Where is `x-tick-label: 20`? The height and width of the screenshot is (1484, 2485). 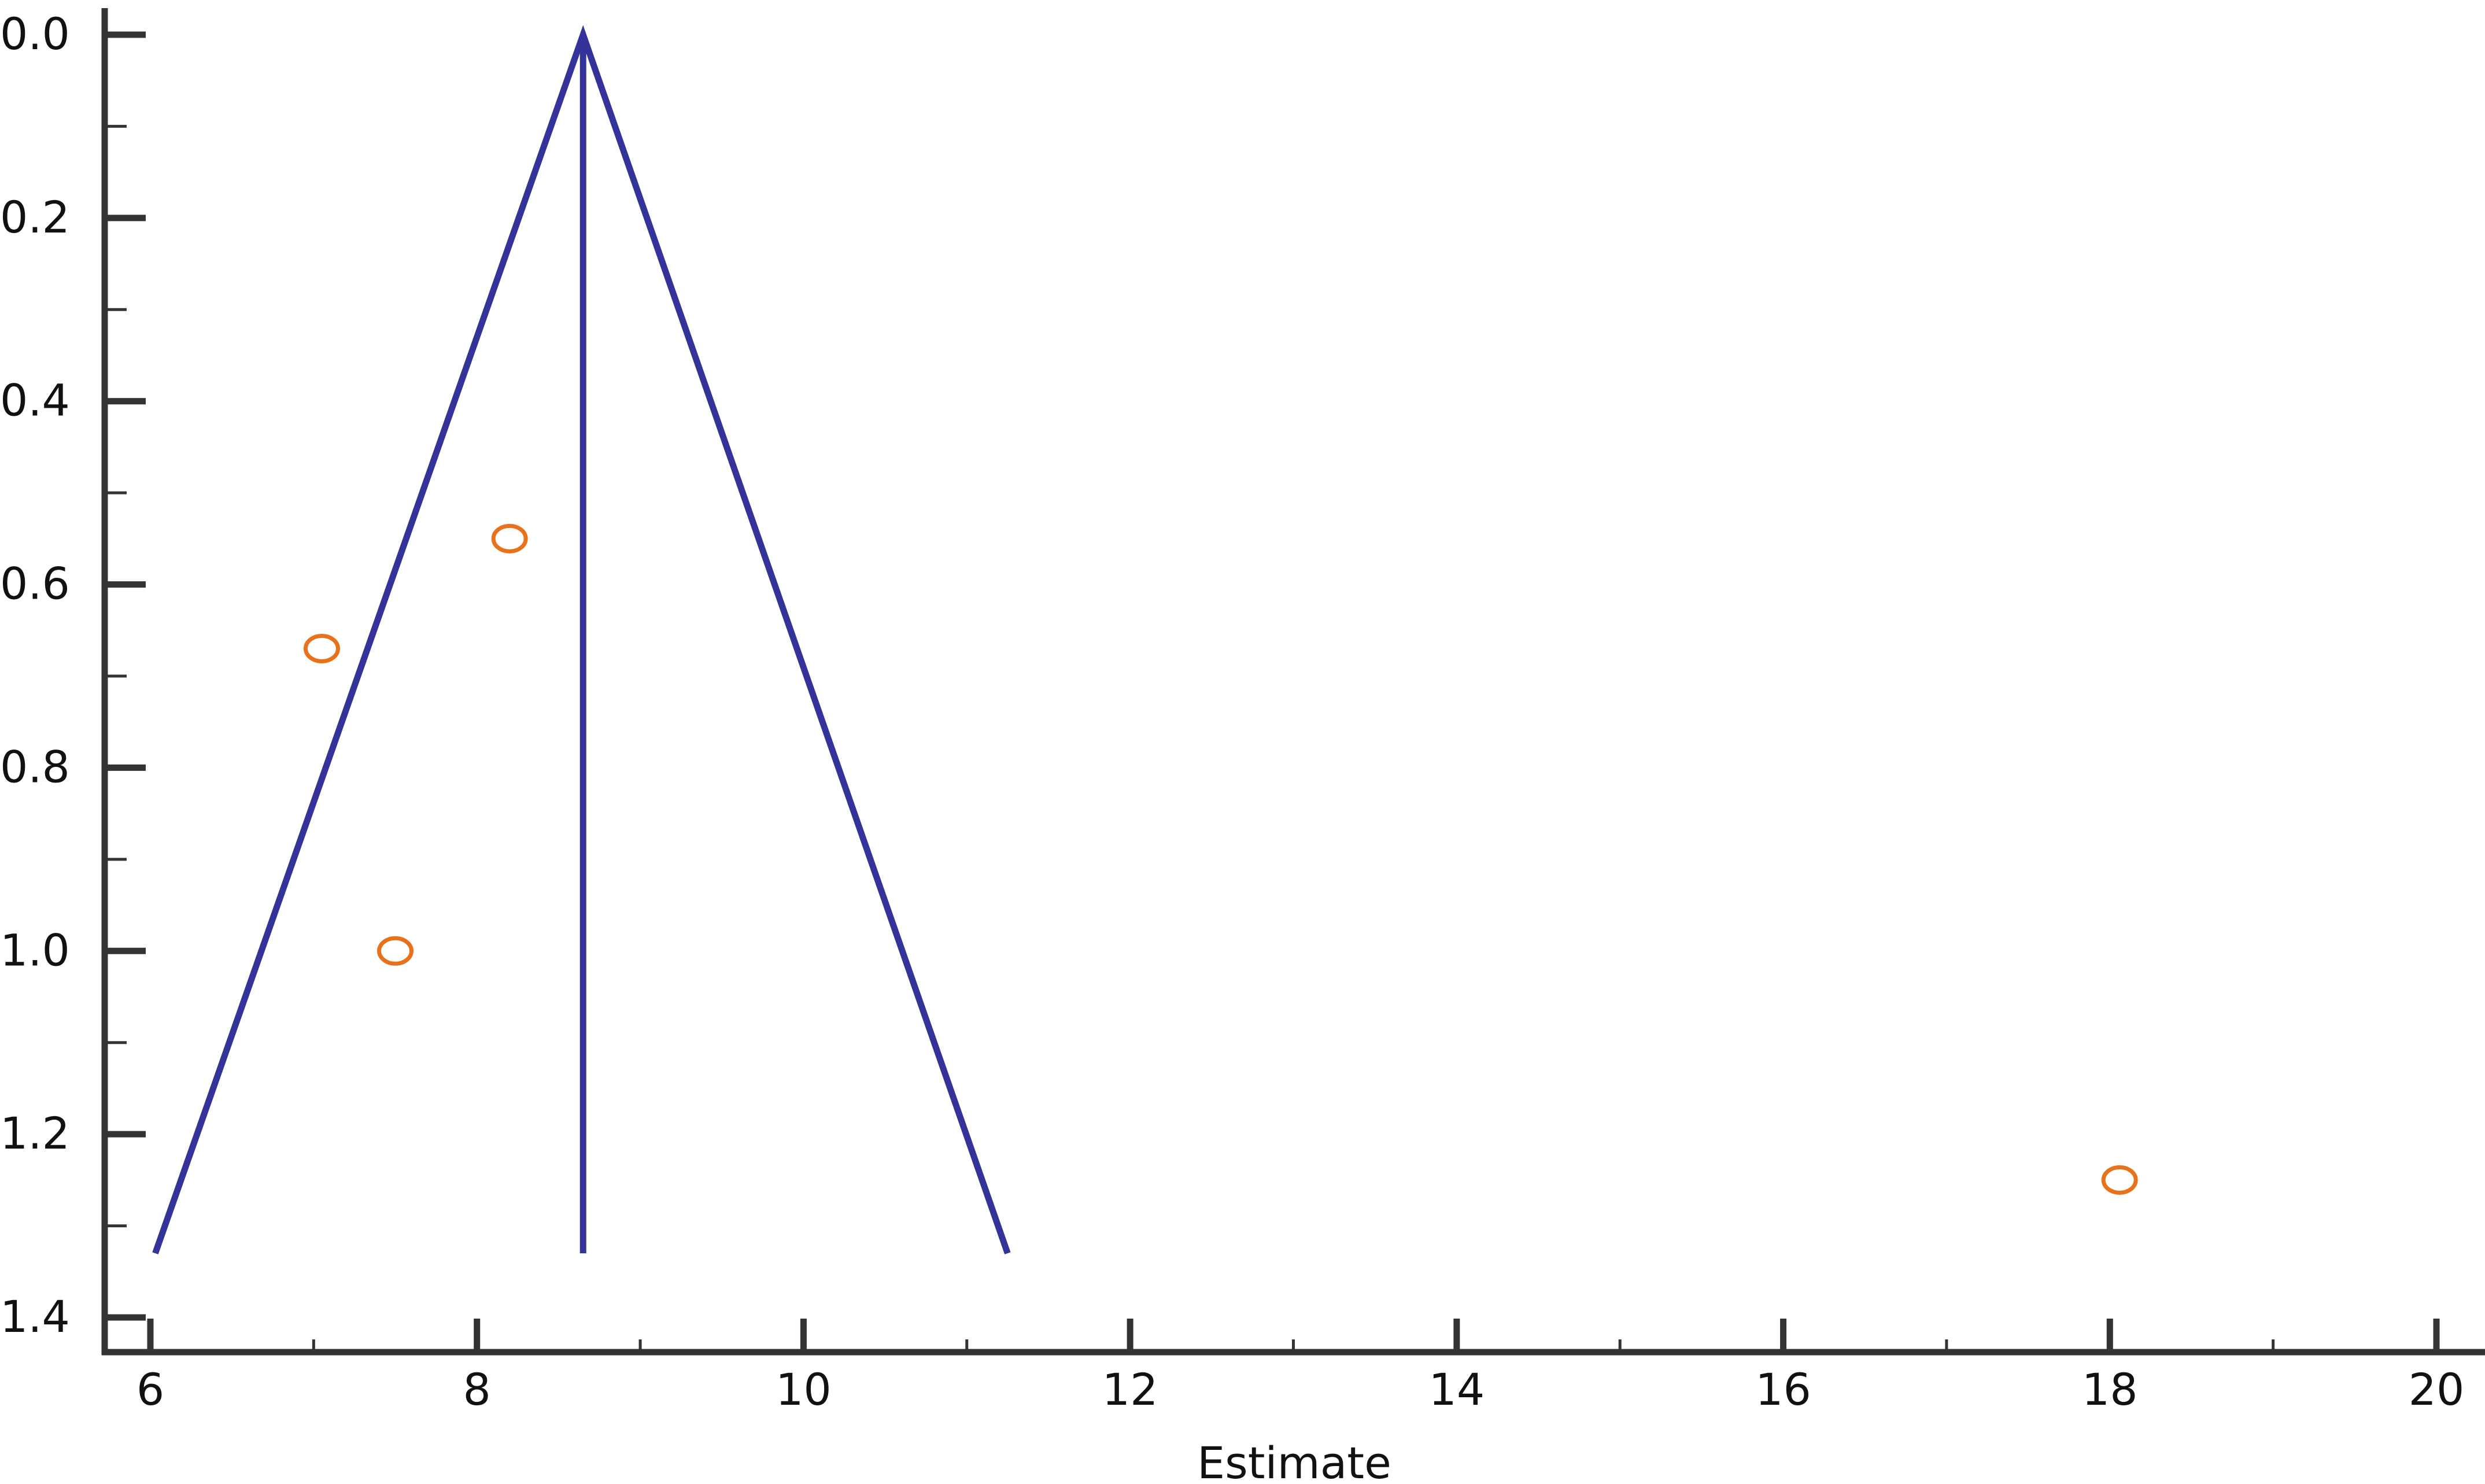 x-tick-label: 20 is located at coordinates (2437, 1389).